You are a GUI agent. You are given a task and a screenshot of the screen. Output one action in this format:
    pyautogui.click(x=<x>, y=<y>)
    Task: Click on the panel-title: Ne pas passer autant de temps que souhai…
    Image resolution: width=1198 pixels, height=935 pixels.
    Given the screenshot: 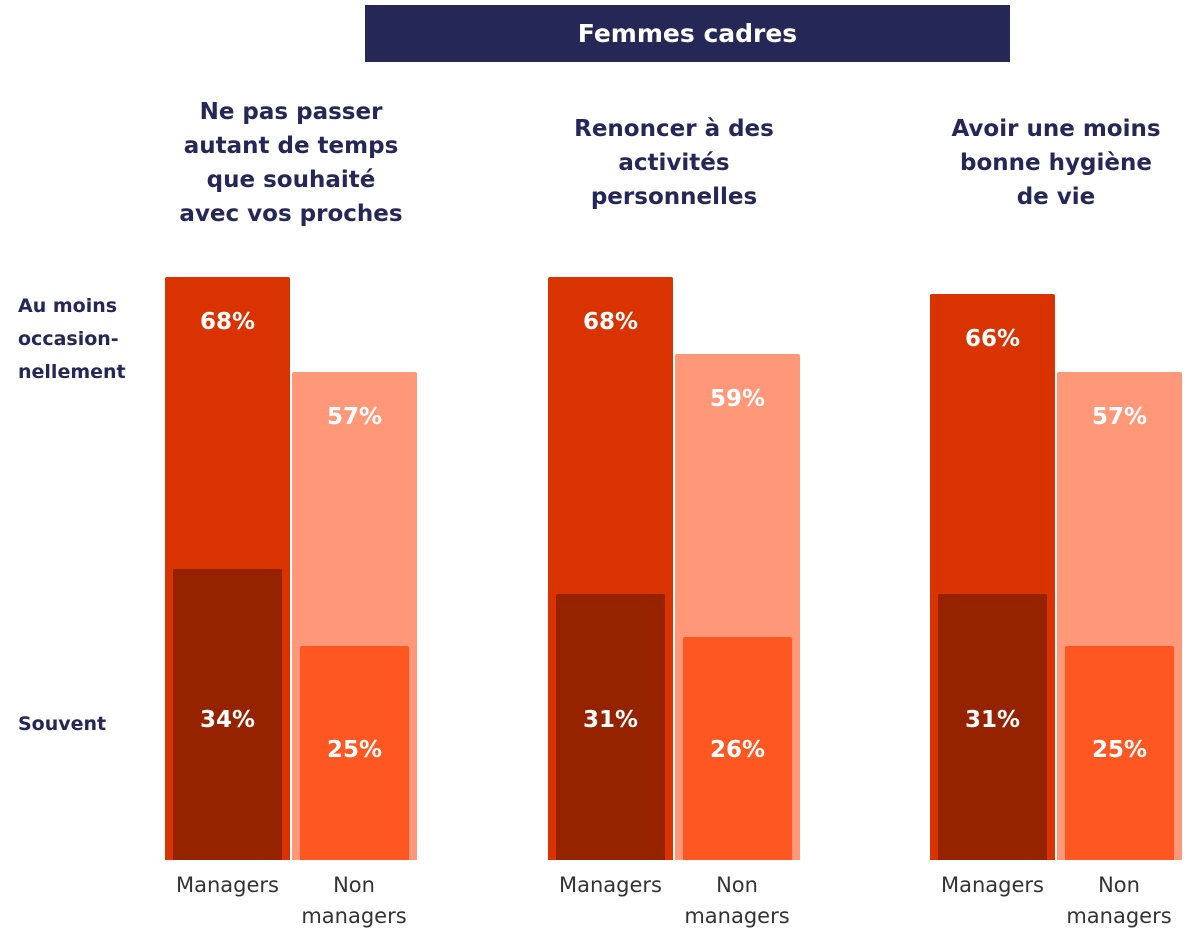 What is the action you would take?
    pyautogui.click(x=291, y=163)
    